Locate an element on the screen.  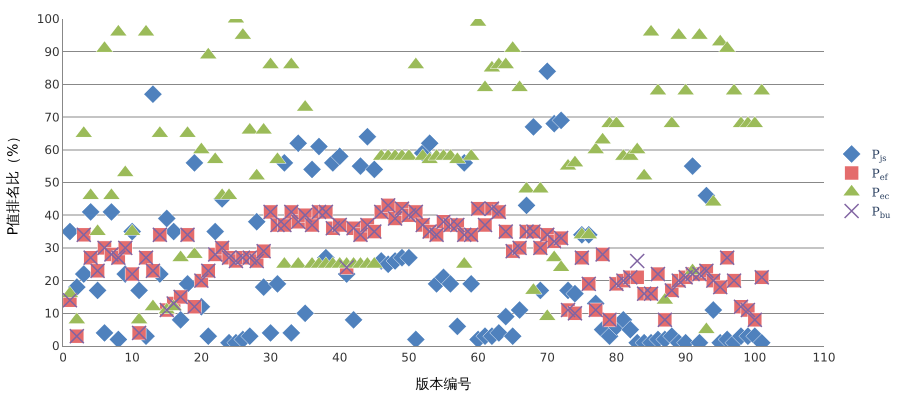
x-tick-label: 90 is located at coordinates (686, 357).